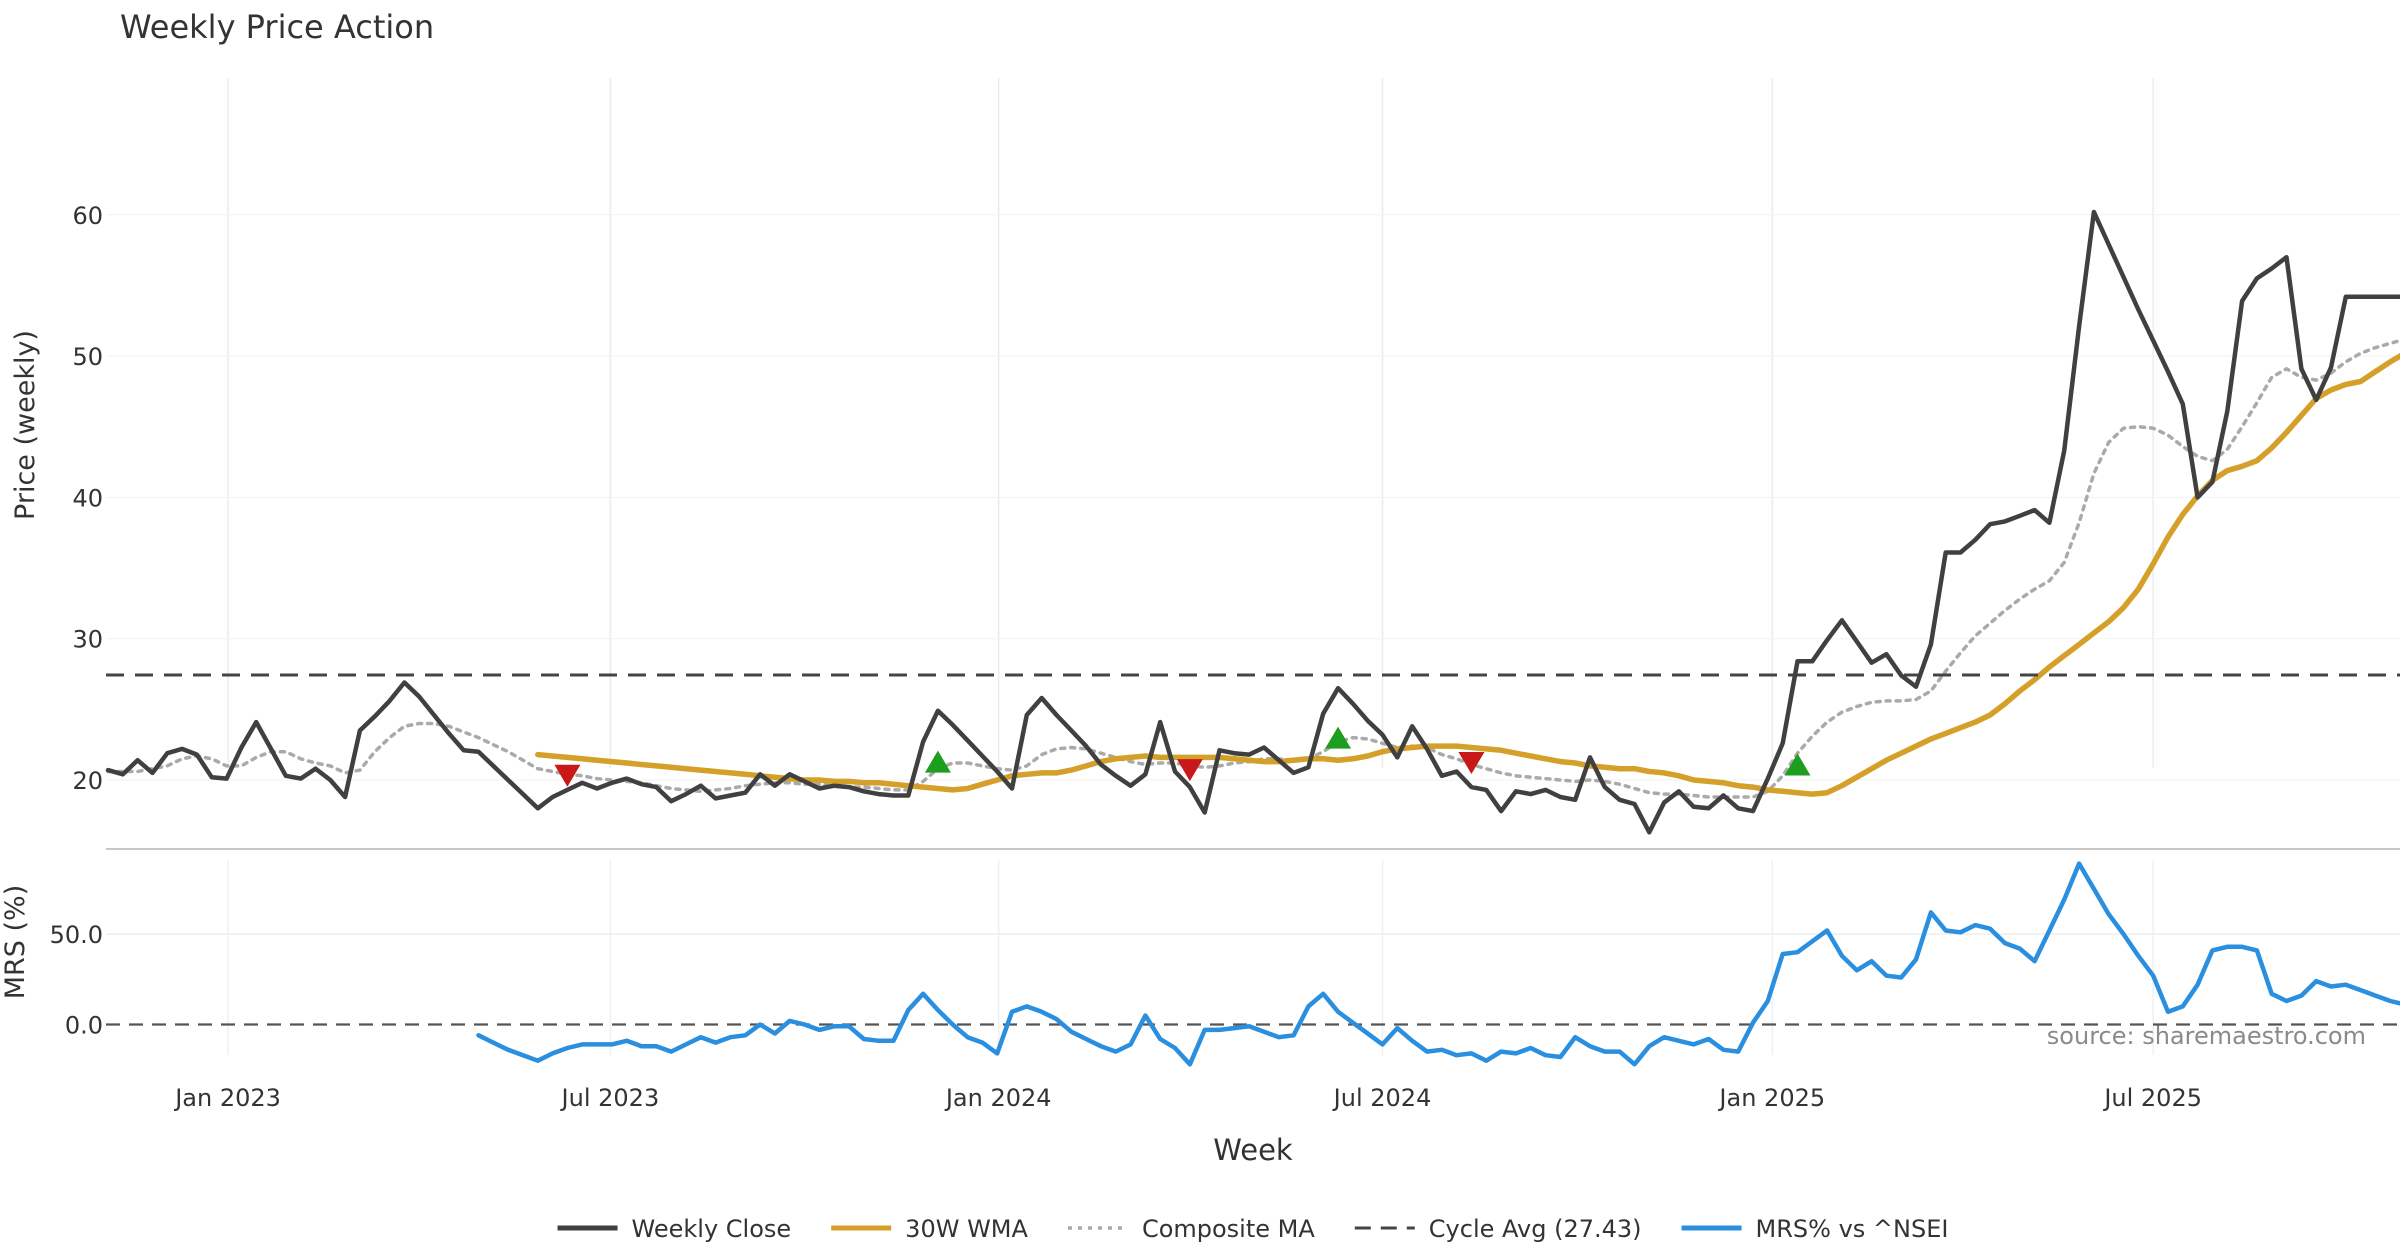  What do you see at coordinates (1253, 1150) in the screenshot?
I see `x-axis-label: Week` at bounding box center [1253, 1150].